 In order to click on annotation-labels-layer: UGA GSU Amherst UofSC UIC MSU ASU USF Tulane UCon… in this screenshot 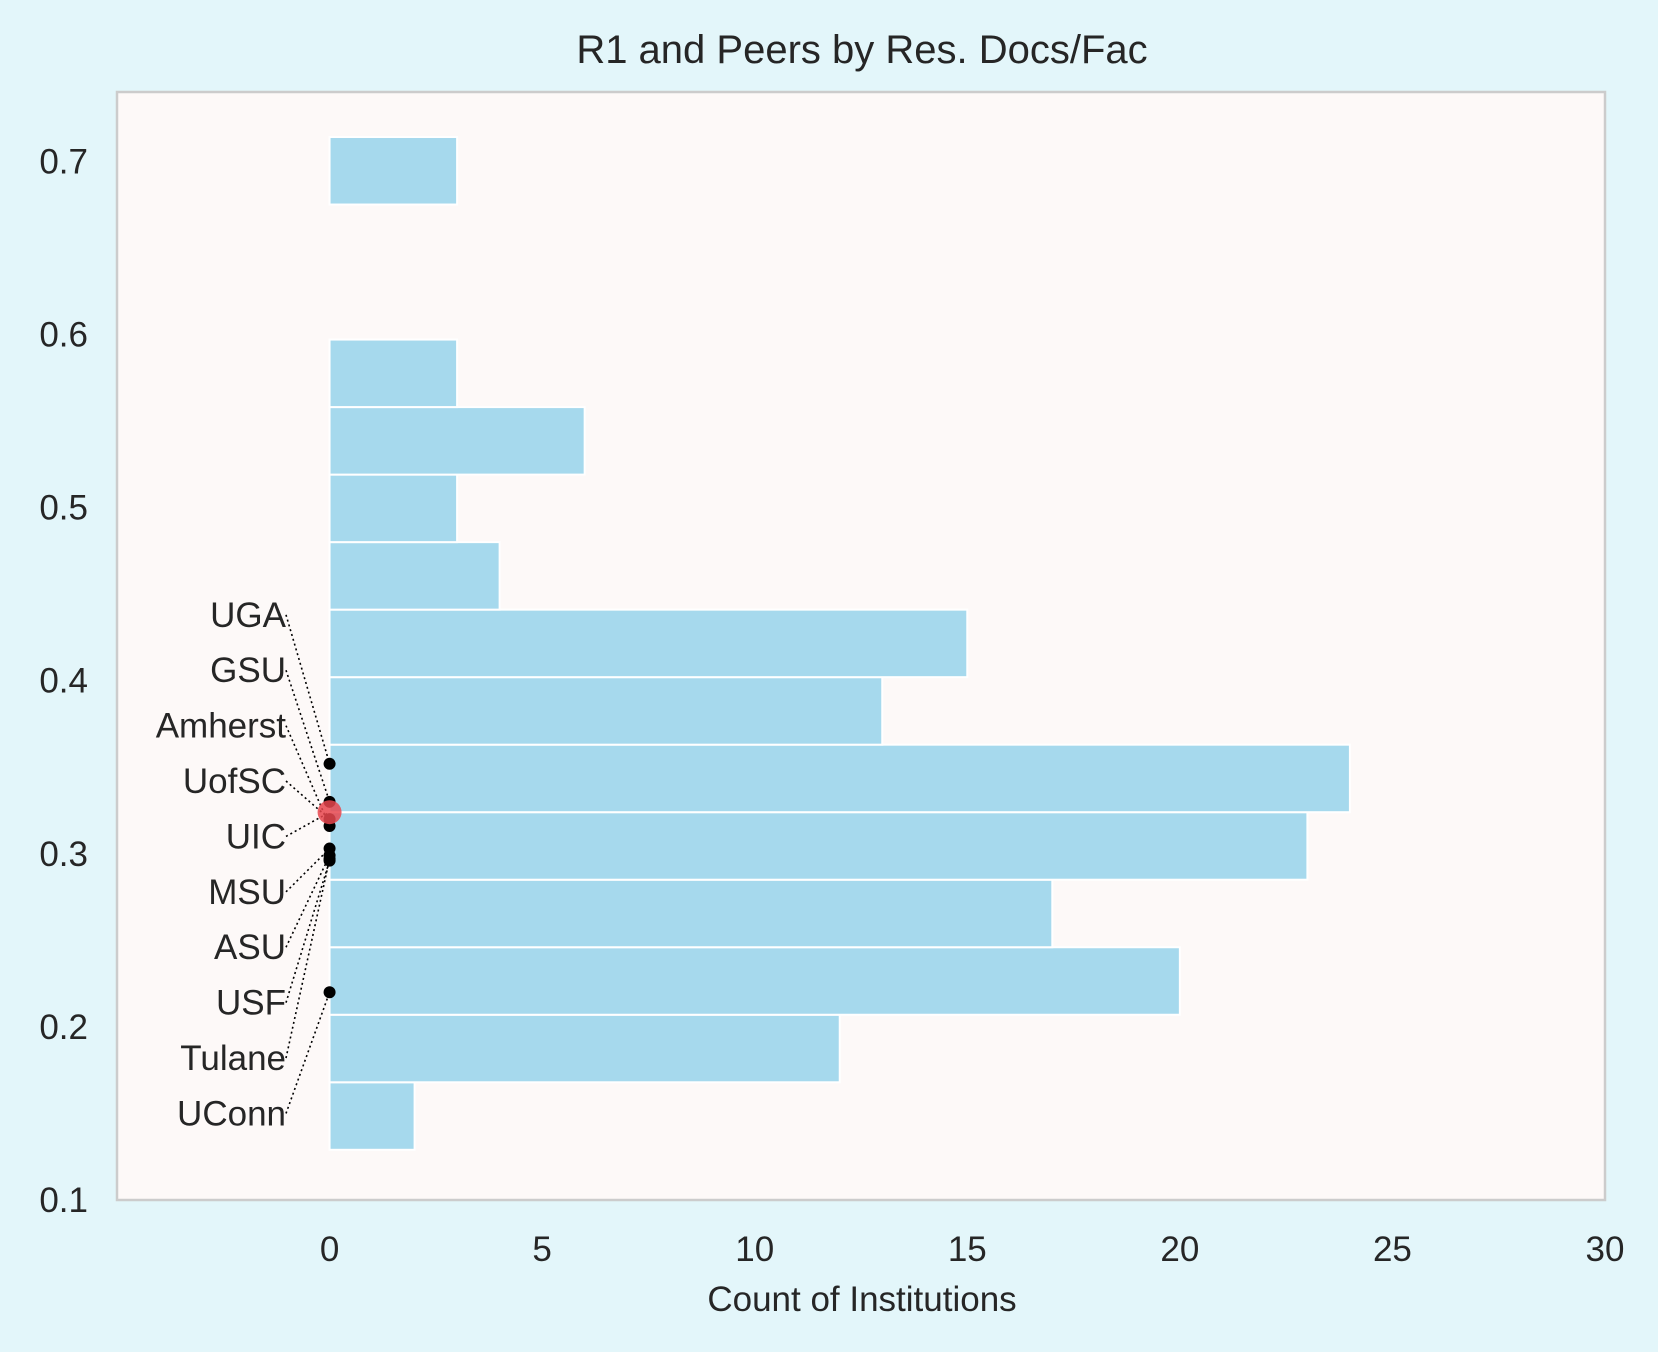, I will do `click(221, 865)`.